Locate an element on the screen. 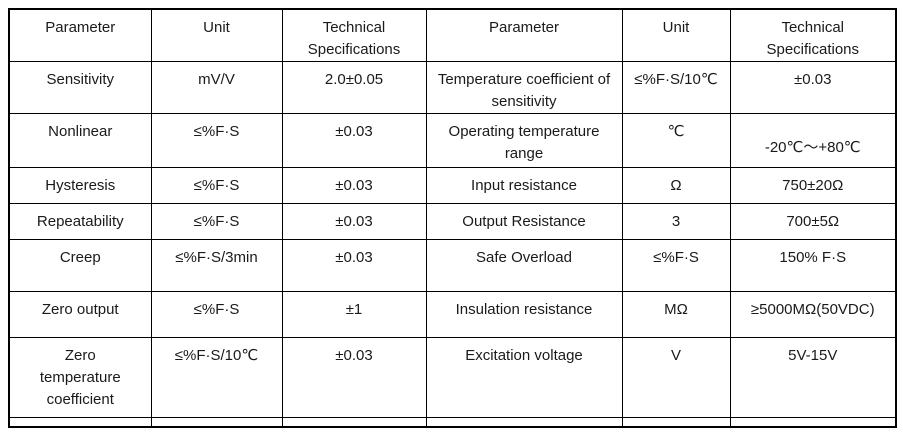 Image resolution: width=903 pixels, height=434 pixels. spec-cell: 750±20Ω is located at coordinates (813, 185).